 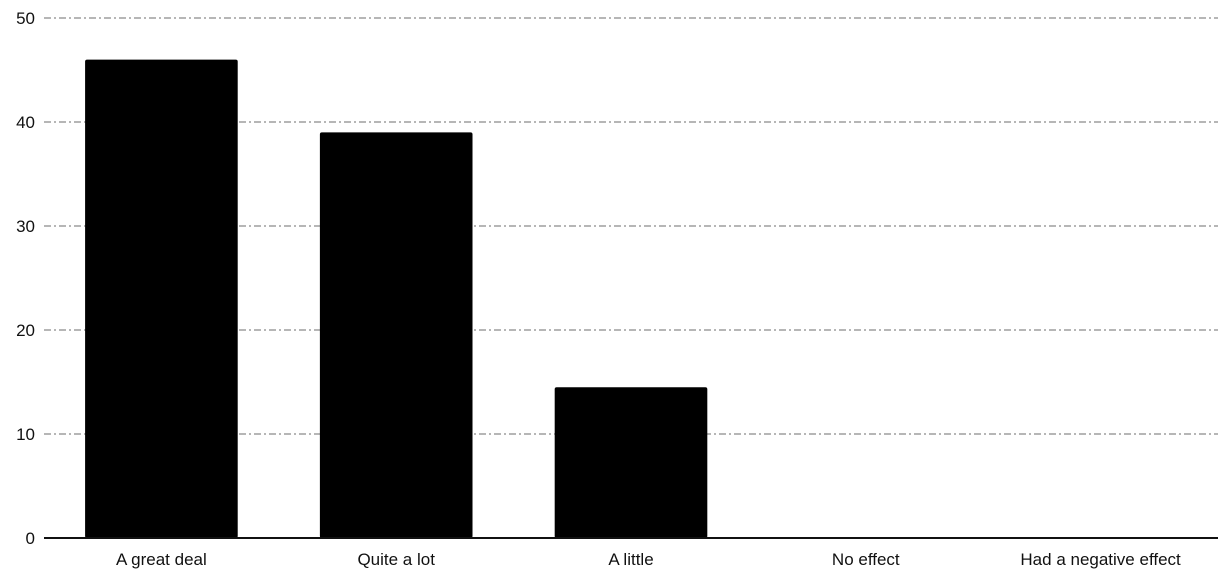 I want to click on x-tick-label: Had a negative effect, so click(x=1100, y=559).